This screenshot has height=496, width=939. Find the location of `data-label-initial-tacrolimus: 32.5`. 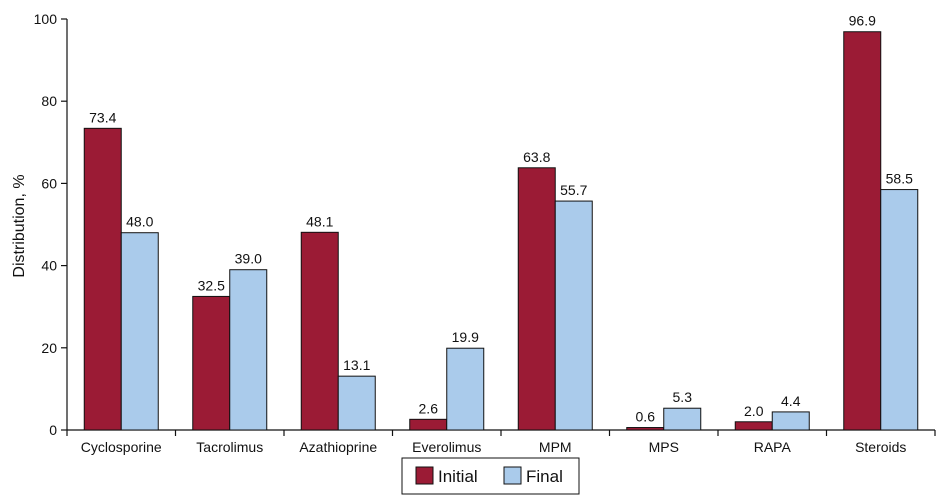

data-label-initial-tacrolimus: 32.5 is located at coordinates (211, 285).